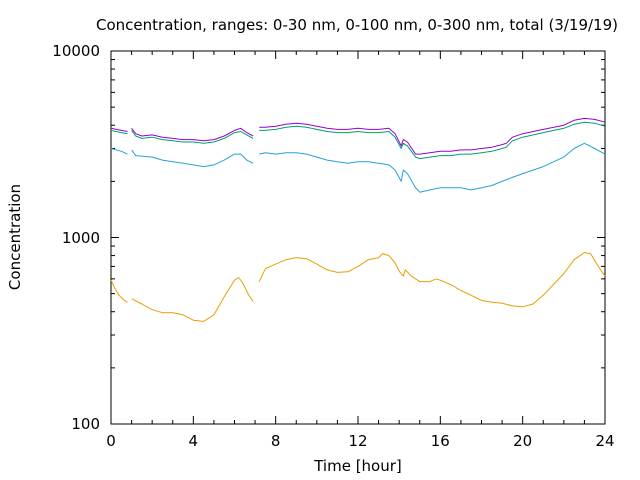 The width and height of the screenshot is (640, 480). I want to click on x-tick-label: 12, so click(357, 441).